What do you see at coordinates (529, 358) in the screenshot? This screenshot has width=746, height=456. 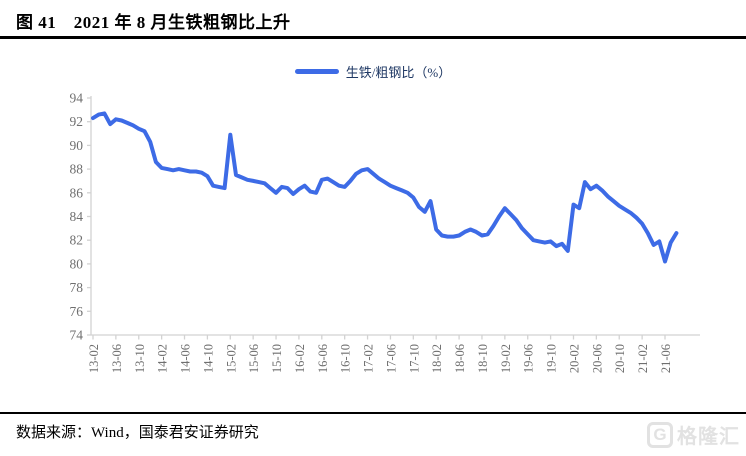 I see `x-tick-label: 19-06` at bounding box center [529, 358].